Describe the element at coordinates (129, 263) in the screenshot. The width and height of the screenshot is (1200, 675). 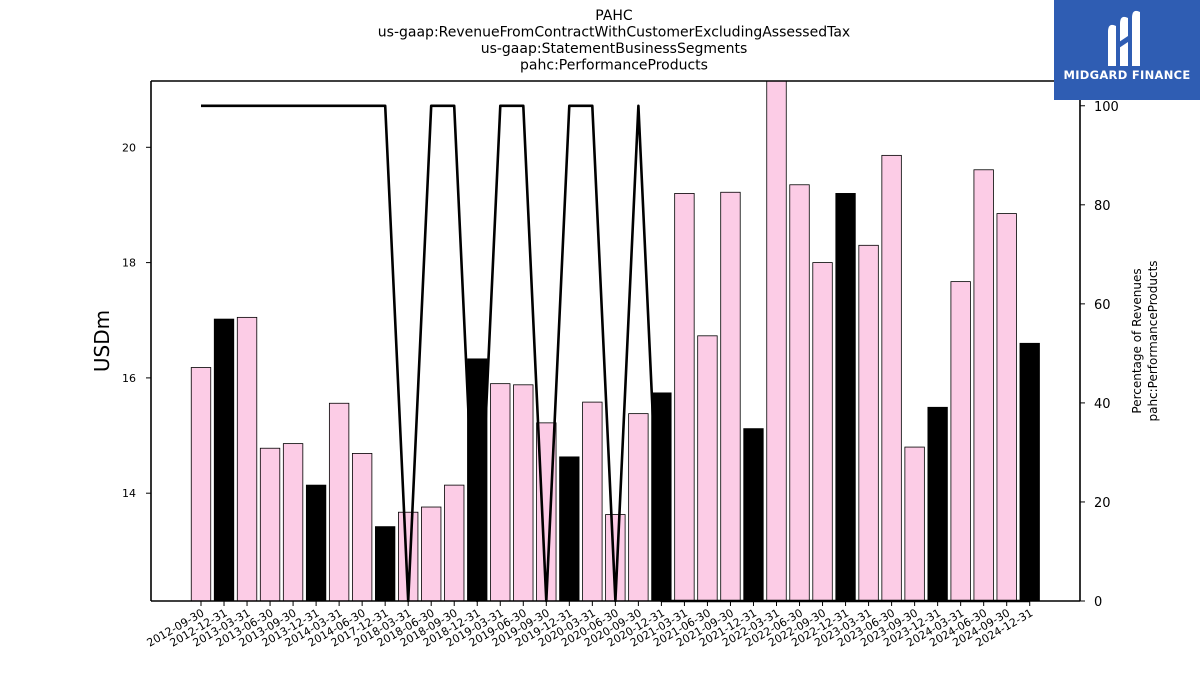
I see `y-tick-label: 18` at that location.